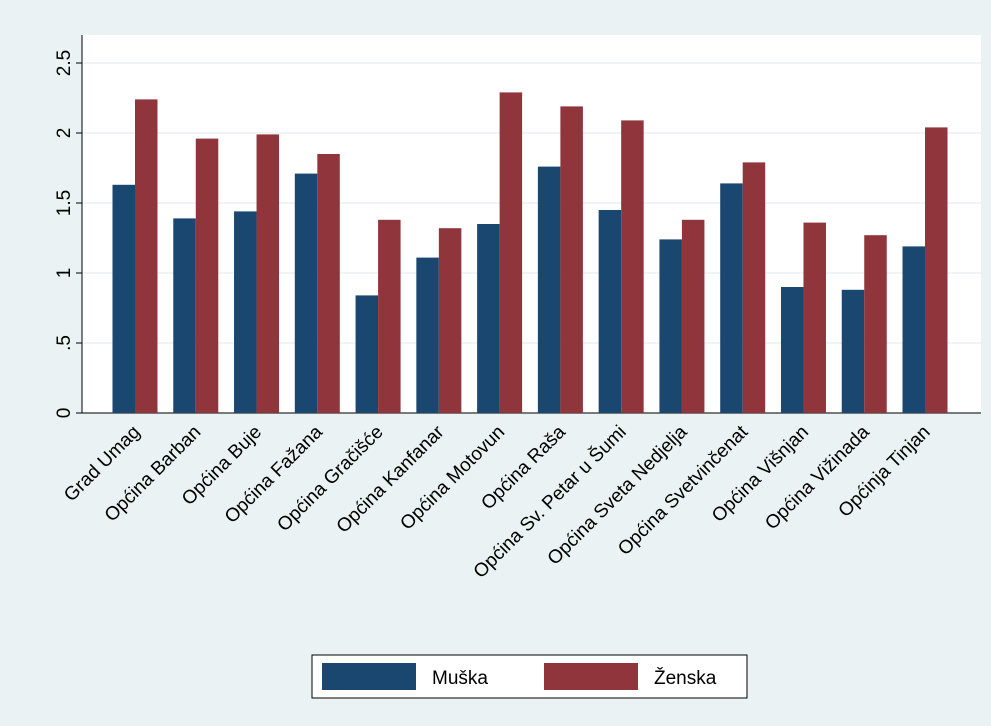 The height and width of the screenshot is (726, 991). Describe the element at coordinates (64, 63) in the screenshot. I see `y-tick-label: 2.5` at that location.